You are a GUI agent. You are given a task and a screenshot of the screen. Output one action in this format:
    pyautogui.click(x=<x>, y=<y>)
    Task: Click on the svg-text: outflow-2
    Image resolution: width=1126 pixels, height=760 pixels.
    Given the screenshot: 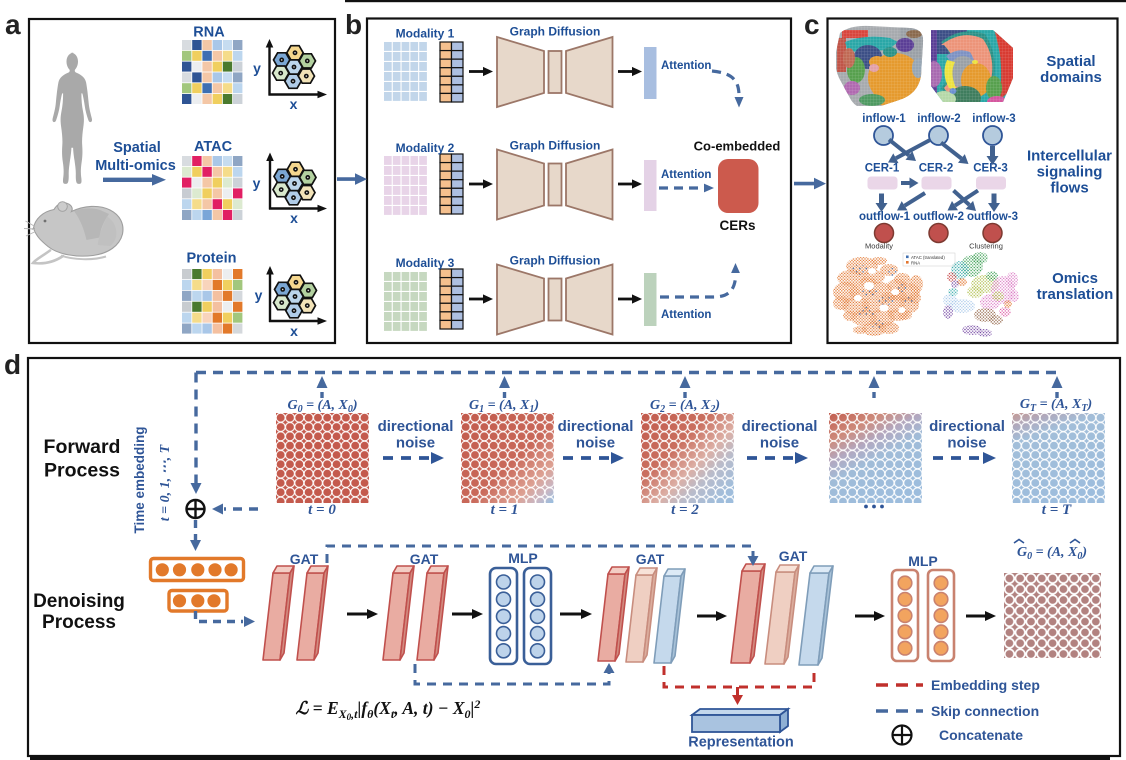 What is the action you would take?
    pyautogui.click(x=938, y=217)
    